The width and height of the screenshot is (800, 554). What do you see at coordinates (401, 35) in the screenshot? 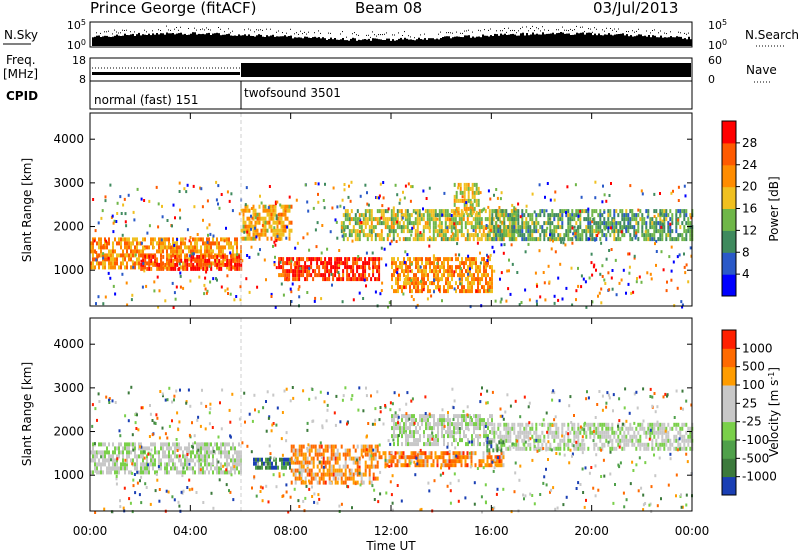
I see `nsky-panel: N.Sky 105 100 105 100 N.Search` at bounding box center [401, 35].